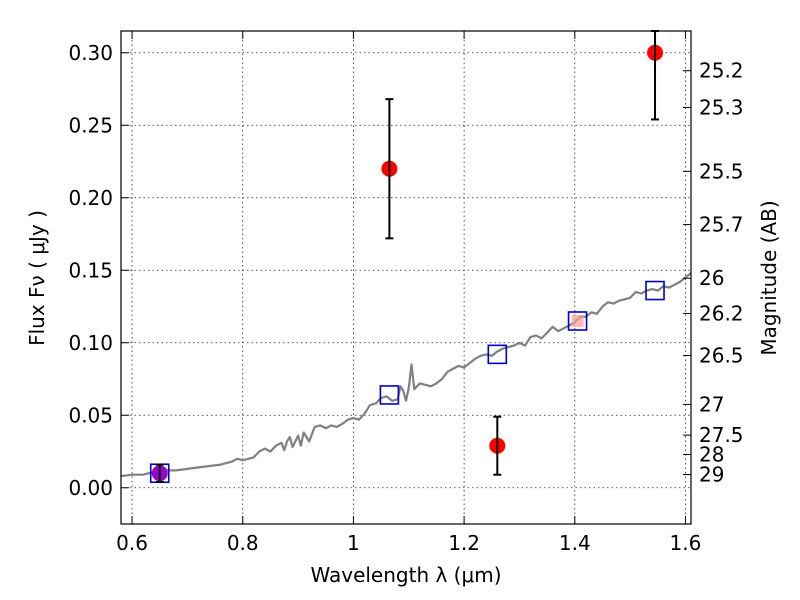 This screenshot has height=600, width=800. Describe the element at coordinates (711, 404) in the screenshot. I see `y2-tick-label: 27` at that location.